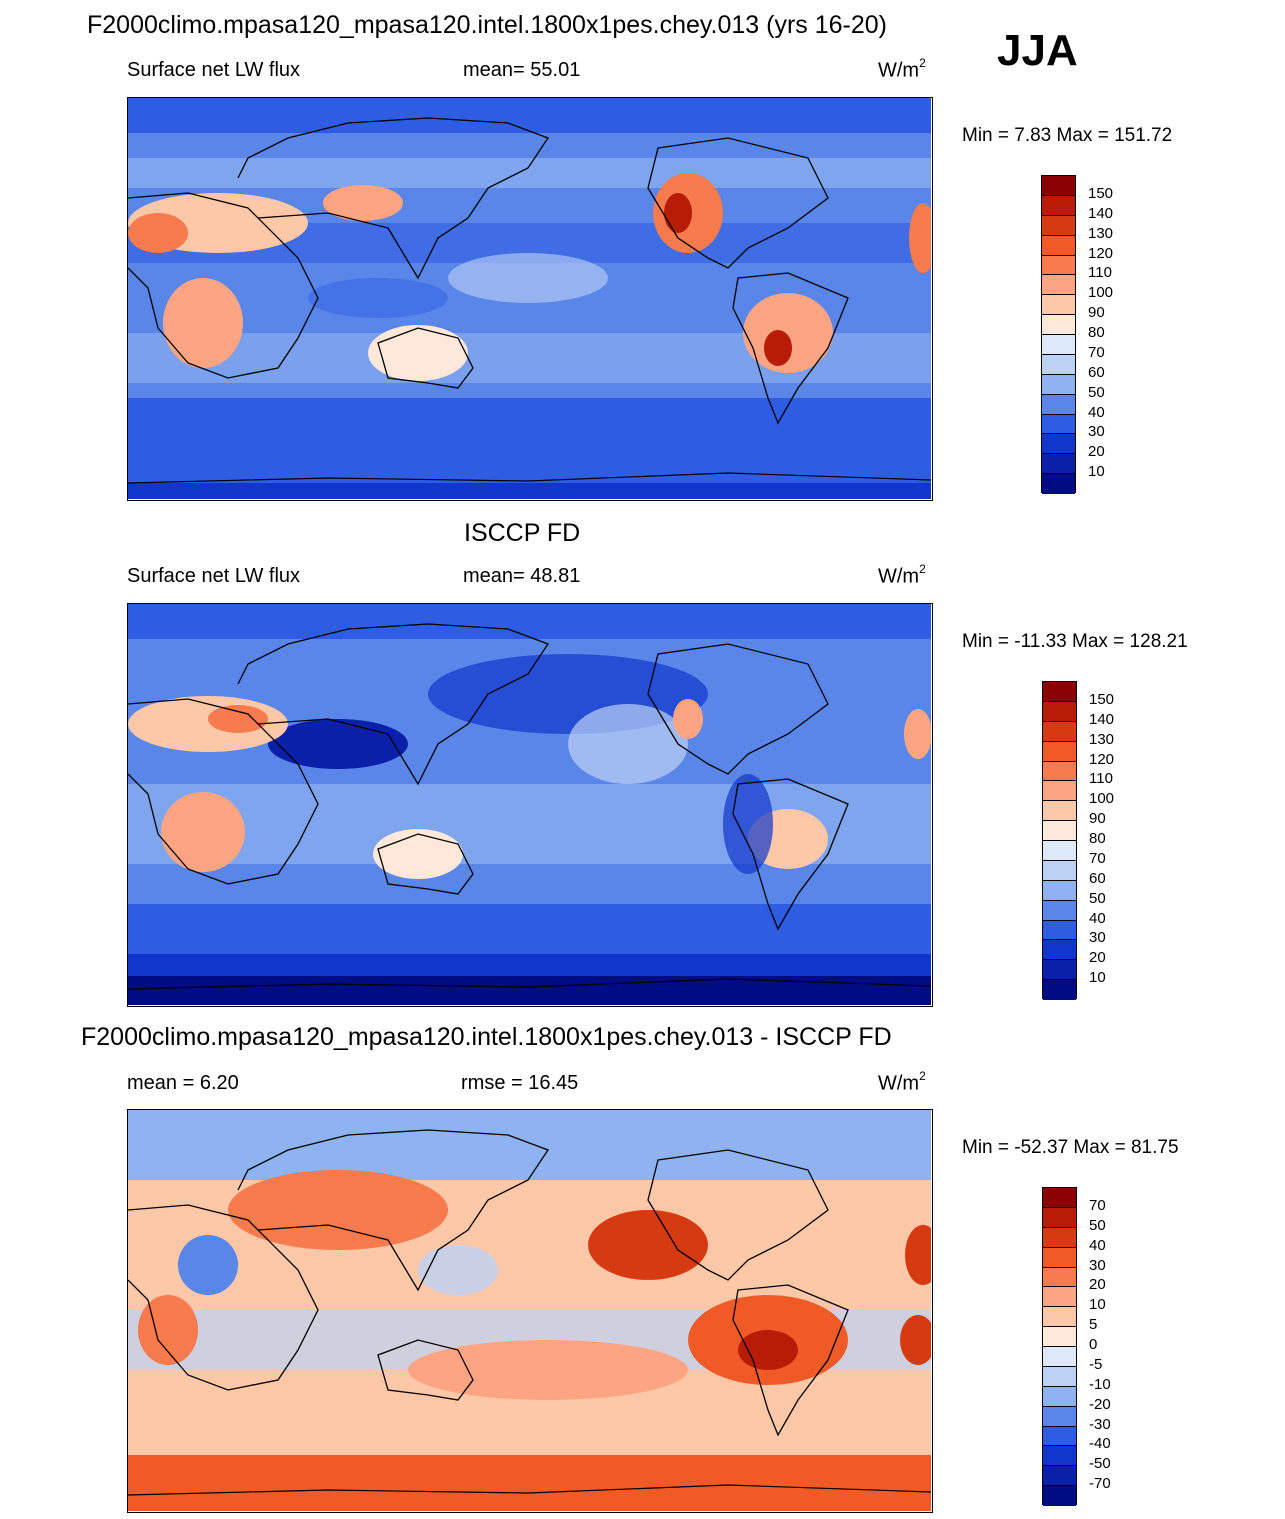 This screenshot has width=1285, height=1519. What do you see at coordinates (1058, 334) in the screenshot?
I see `panel1-colorbar` at bounding box center [1058, 334].